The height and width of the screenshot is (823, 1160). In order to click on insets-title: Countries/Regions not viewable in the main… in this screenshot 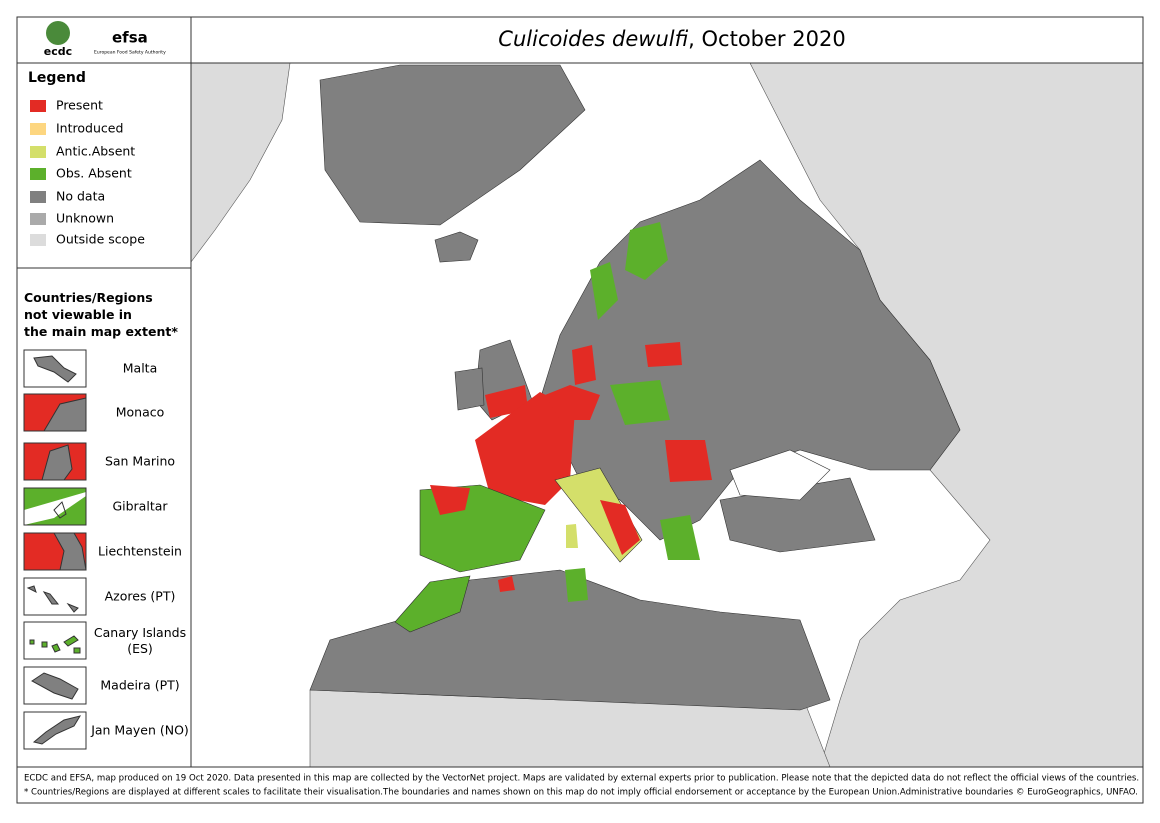, I will do `click(101, 314)`.